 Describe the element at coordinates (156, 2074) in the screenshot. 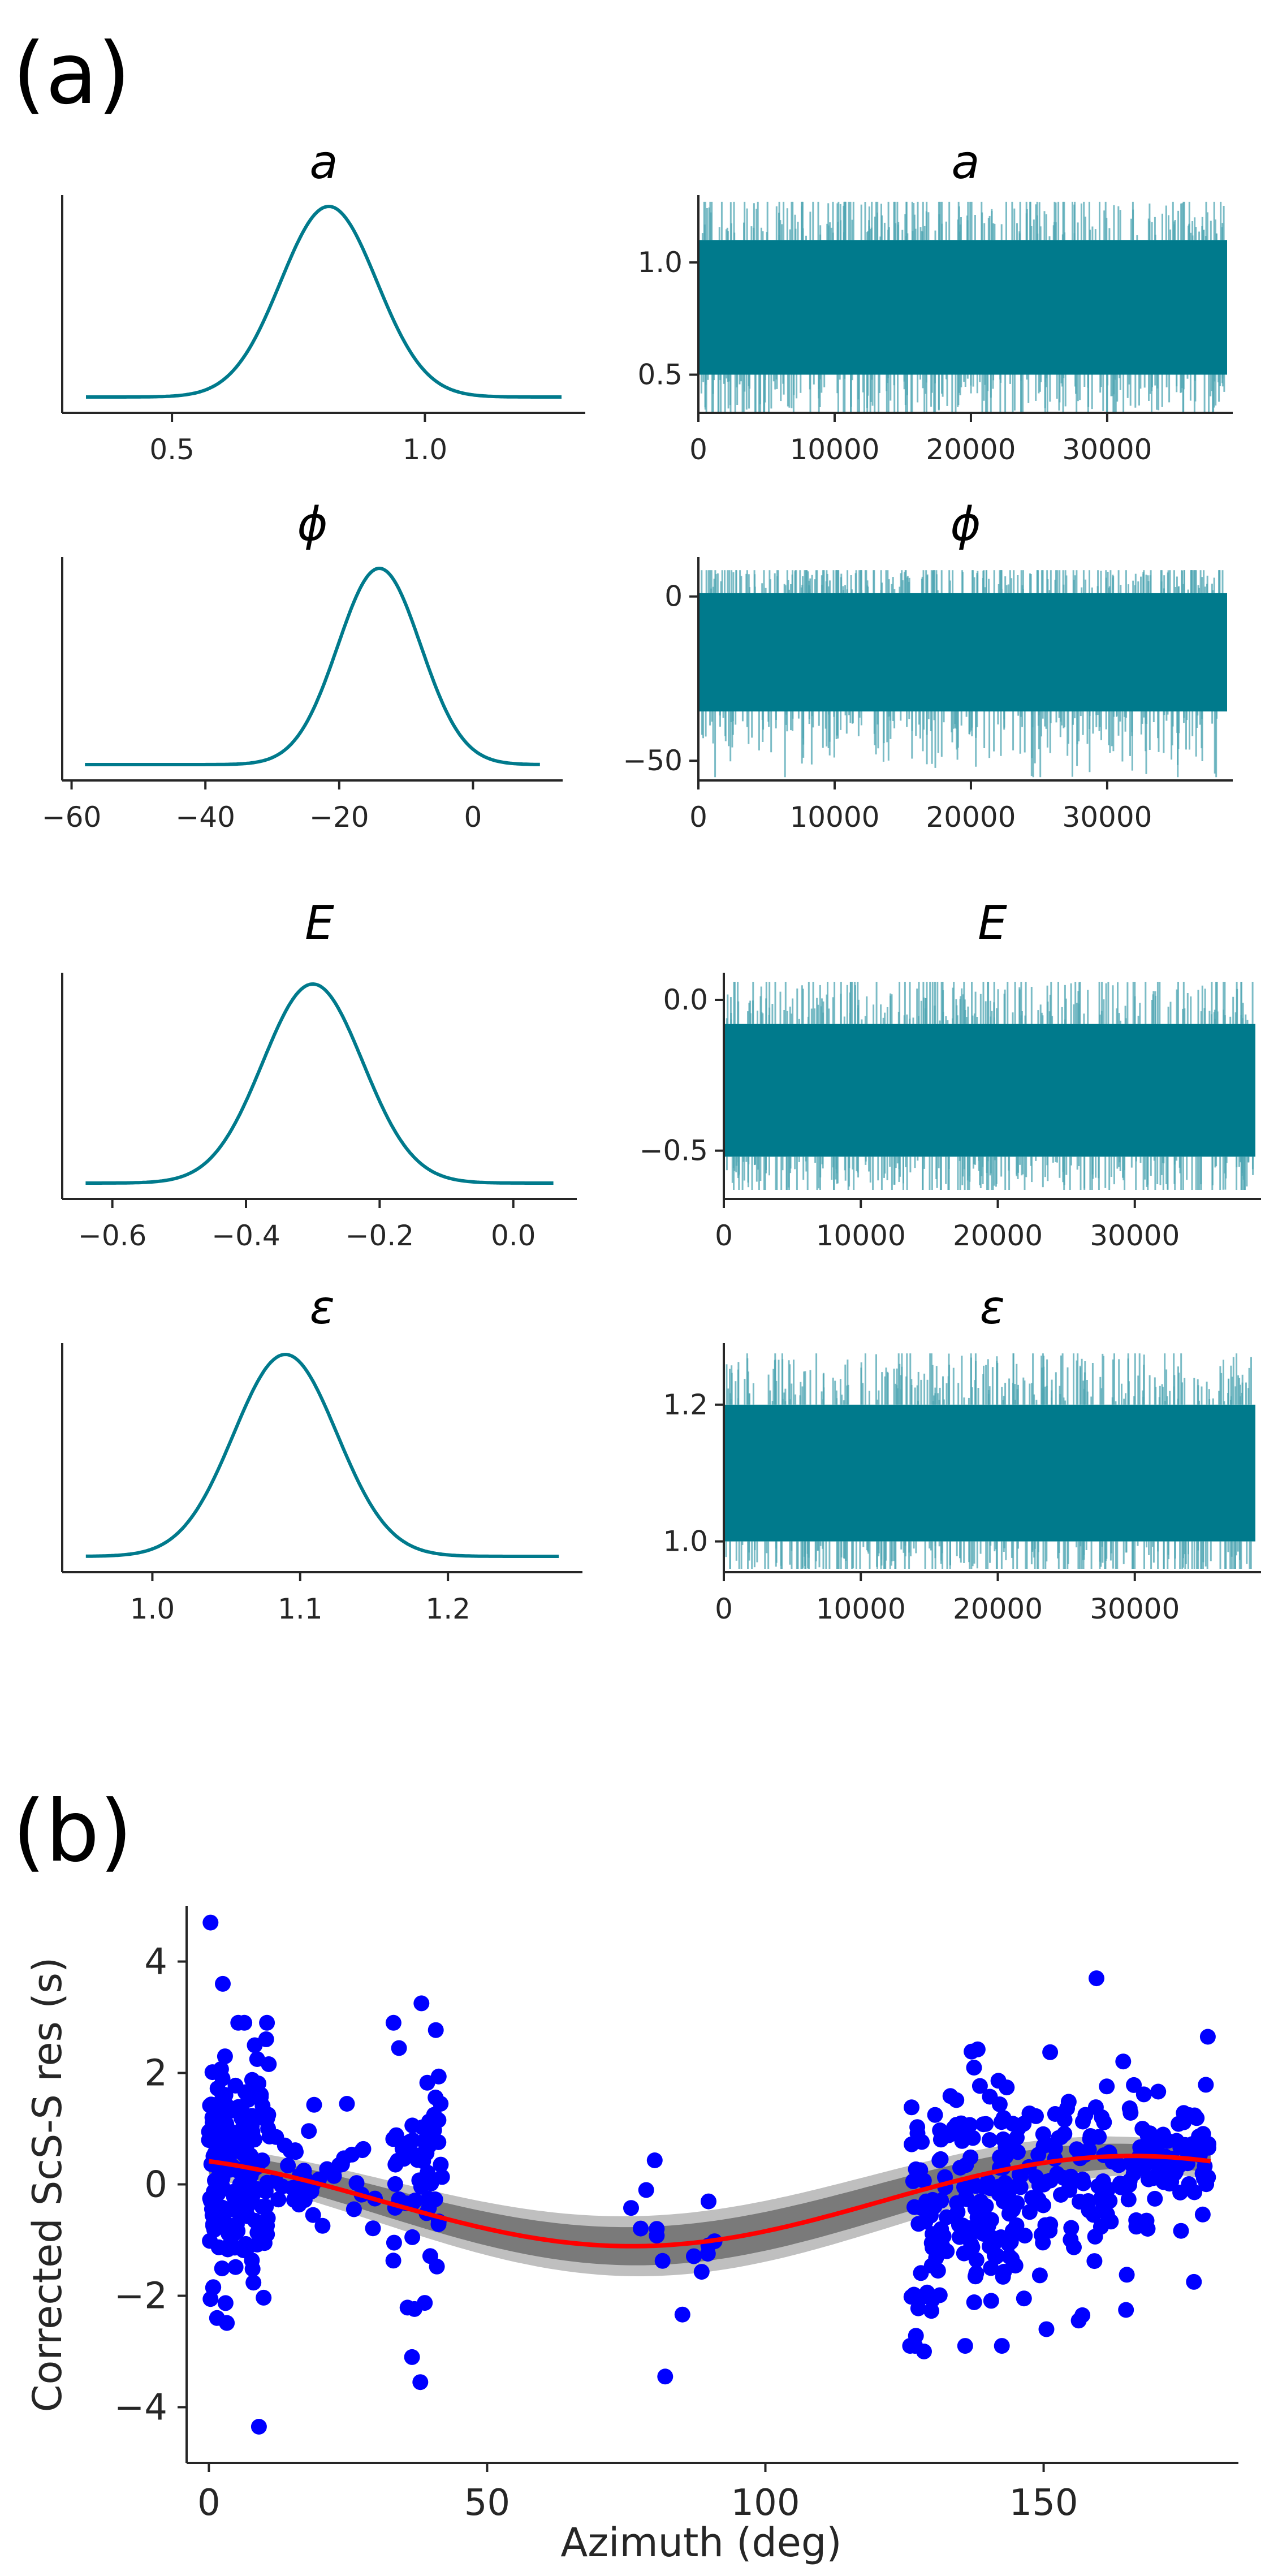

I see `scatter-y-tick-label: 2` at that location.